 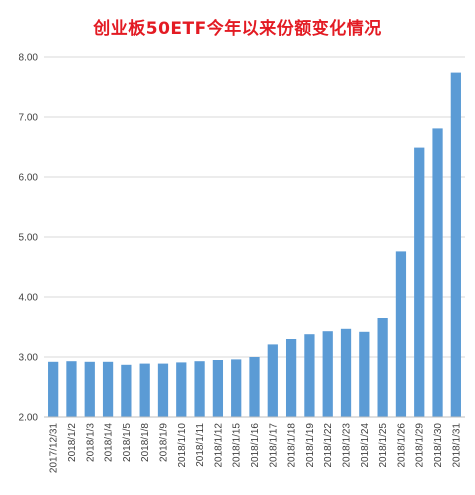 I want to click on x-tick-label: 2018/1/30, so click(x=438, y=445).